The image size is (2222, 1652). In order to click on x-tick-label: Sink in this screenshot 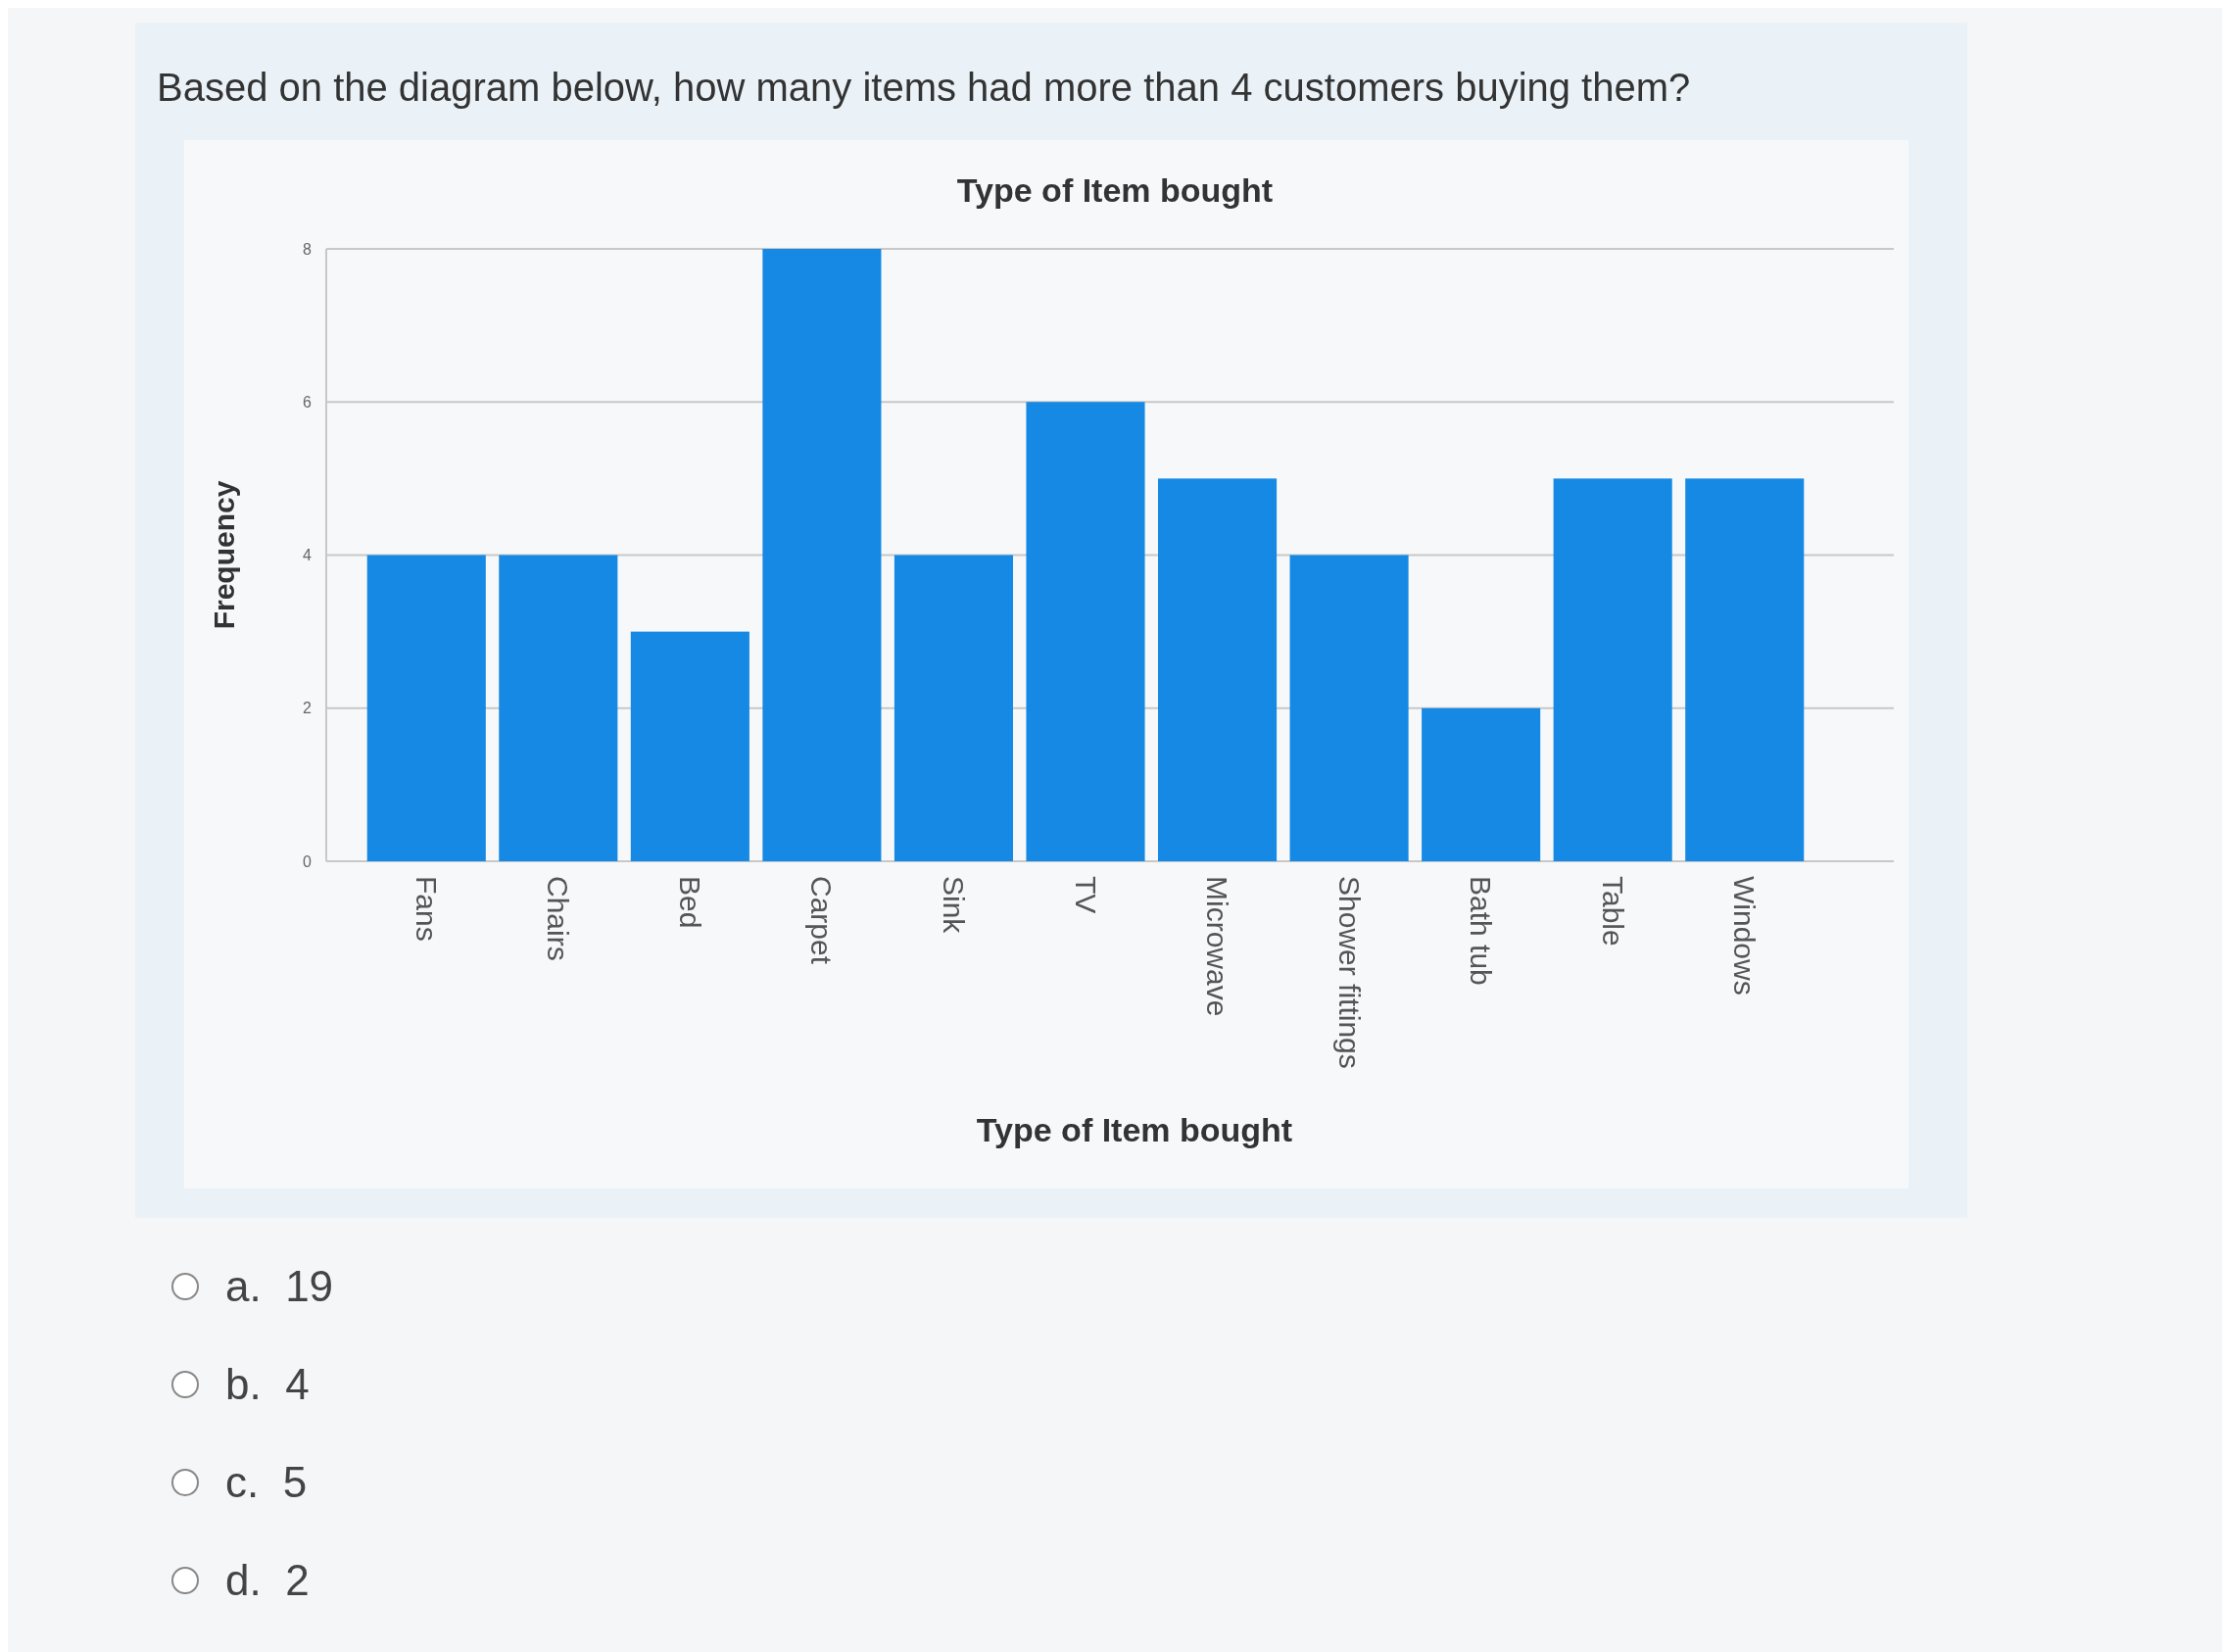, I will do `click(953, 906)`.